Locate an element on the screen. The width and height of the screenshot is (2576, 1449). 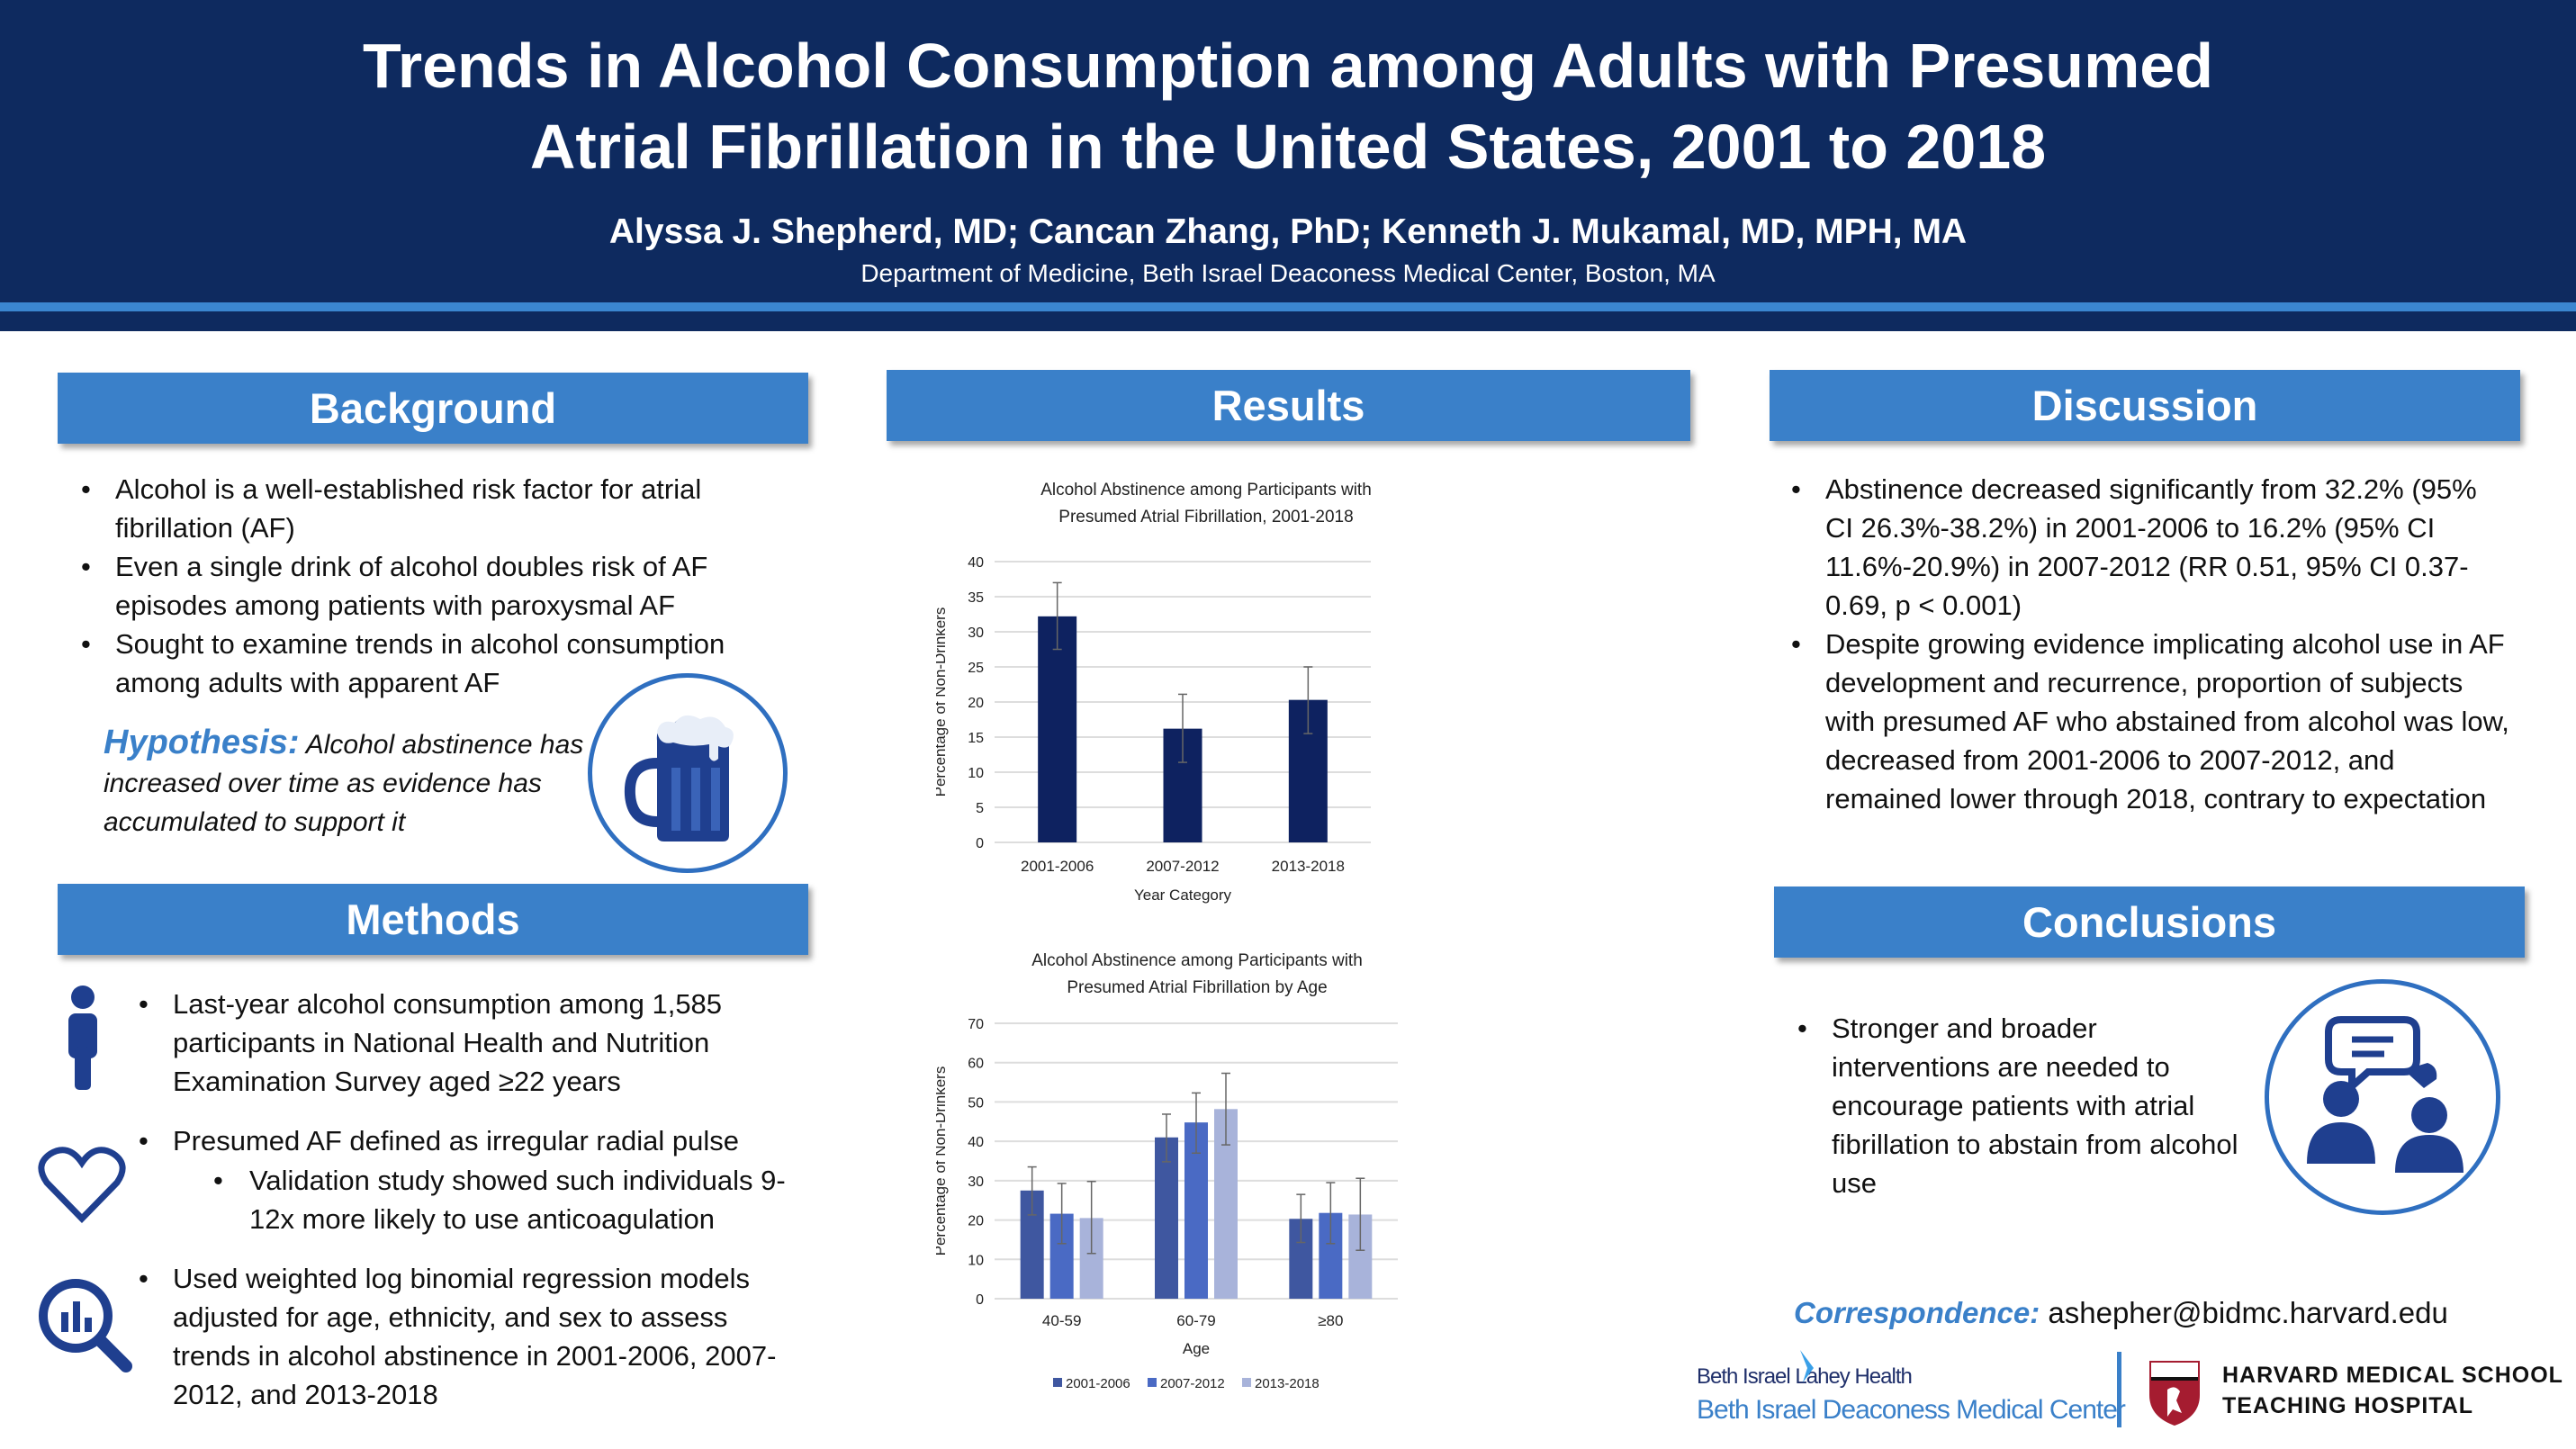
hms-line1: HARVARD MEDICAL SCHOOL is located at coordinates (2392, 1376).